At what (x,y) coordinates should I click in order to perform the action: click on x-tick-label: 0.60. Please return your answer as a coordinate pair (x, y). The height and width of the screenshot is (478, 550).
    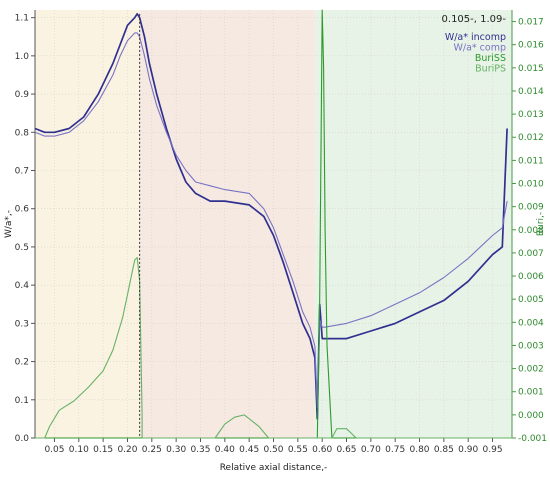
    Looking at the image, I should click on (322, 450).